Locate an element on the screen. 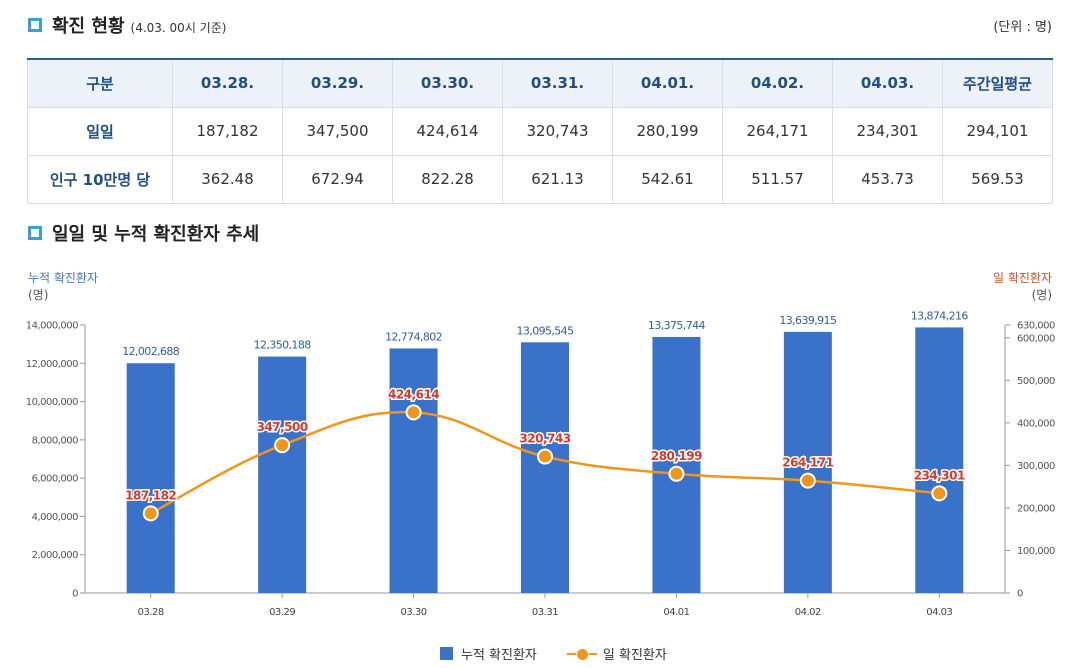 The width and height of the screenshot is (1080, 668). bar-value-label: 13,375,744 is located at coordinates (677, 325).